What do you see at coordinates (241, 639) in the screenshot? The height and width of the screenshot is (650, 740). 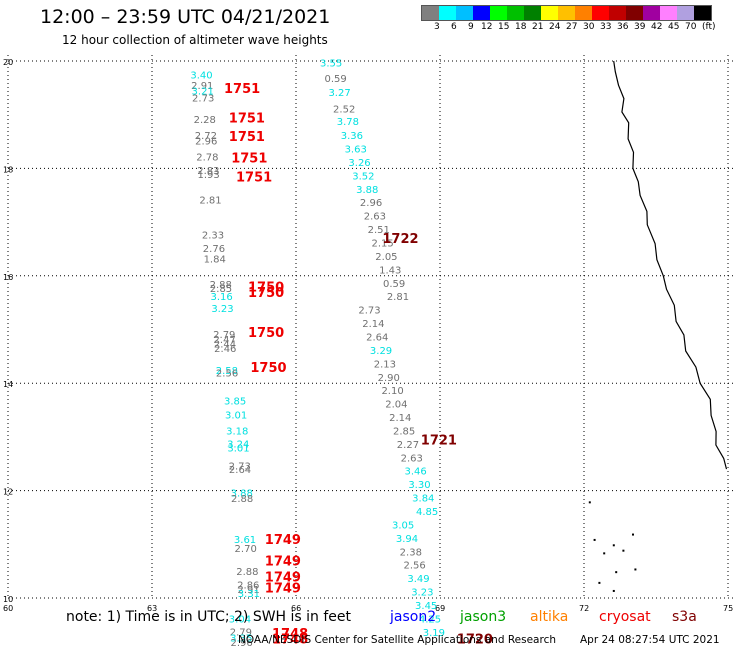 I see `wave-height-value: 3.35` at bounding box center [241, 639].